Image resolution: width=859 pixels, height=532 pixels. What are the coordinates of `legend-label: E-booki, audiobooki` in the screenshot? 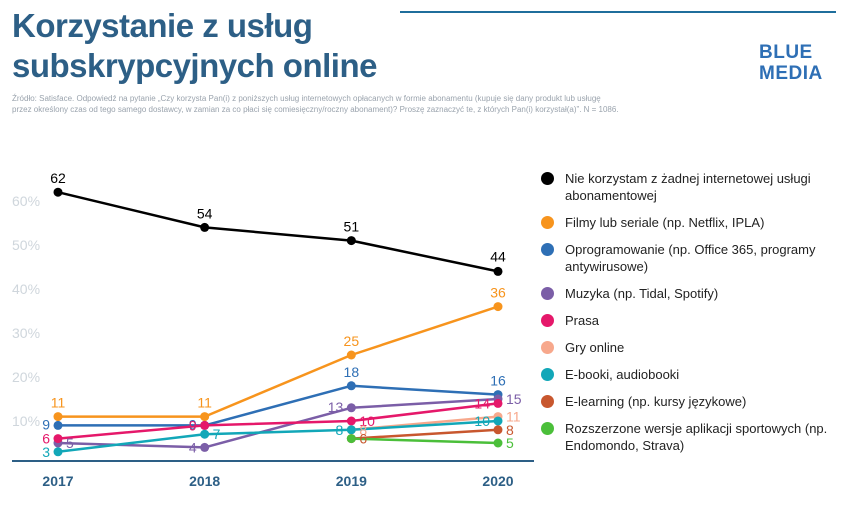 It's located at (622, 374).